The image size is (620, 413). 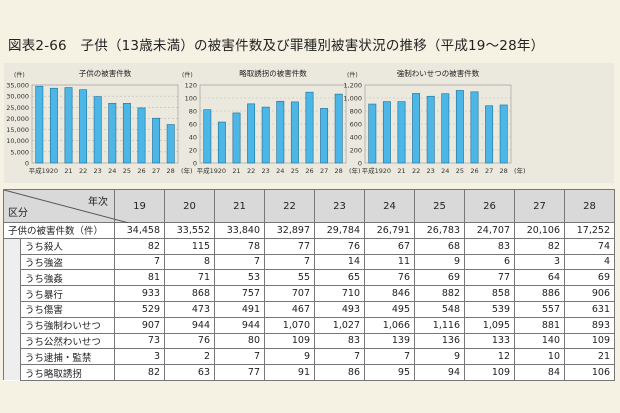 I want to click on table-cell: 12, so click(x=489, y=357).